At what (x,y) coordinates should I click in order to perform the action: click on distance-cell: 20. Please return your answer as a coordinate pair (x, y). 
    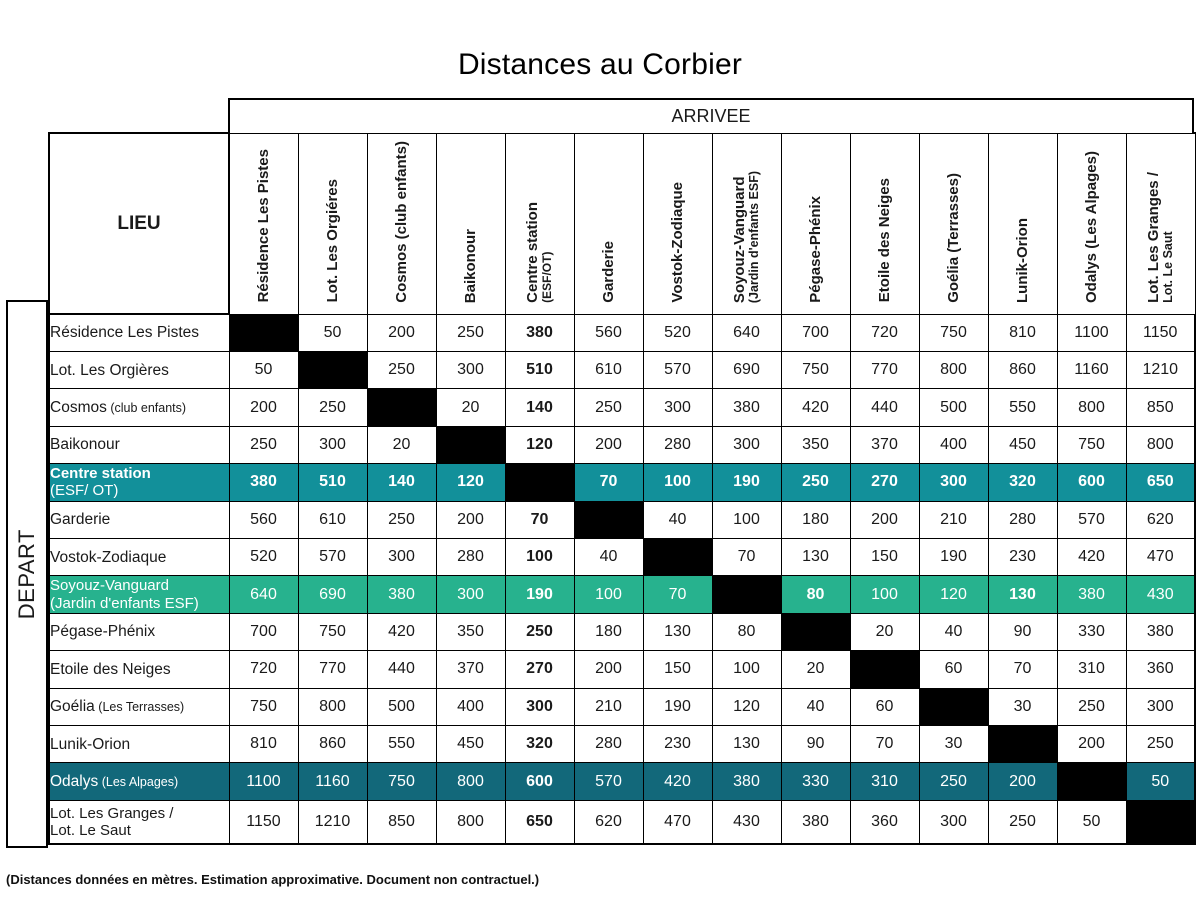
    Looking at the image, I should click on (815, 669).